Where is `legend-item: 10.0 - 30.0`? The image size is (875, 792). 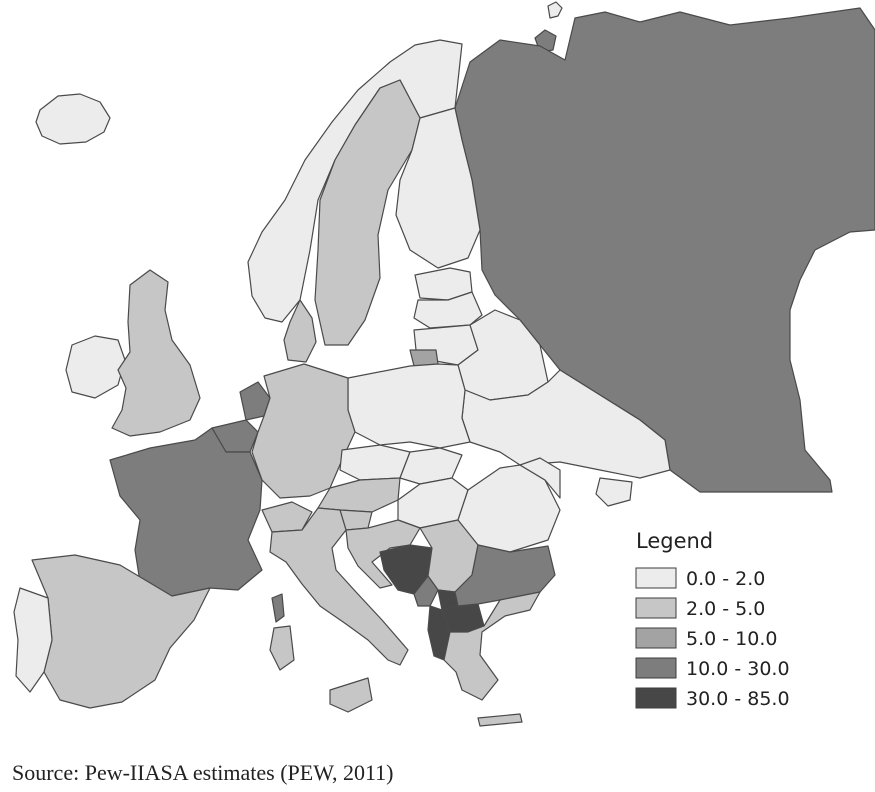
legend-item: 10.0 - 30.0 is located at coordinates (712, 668).